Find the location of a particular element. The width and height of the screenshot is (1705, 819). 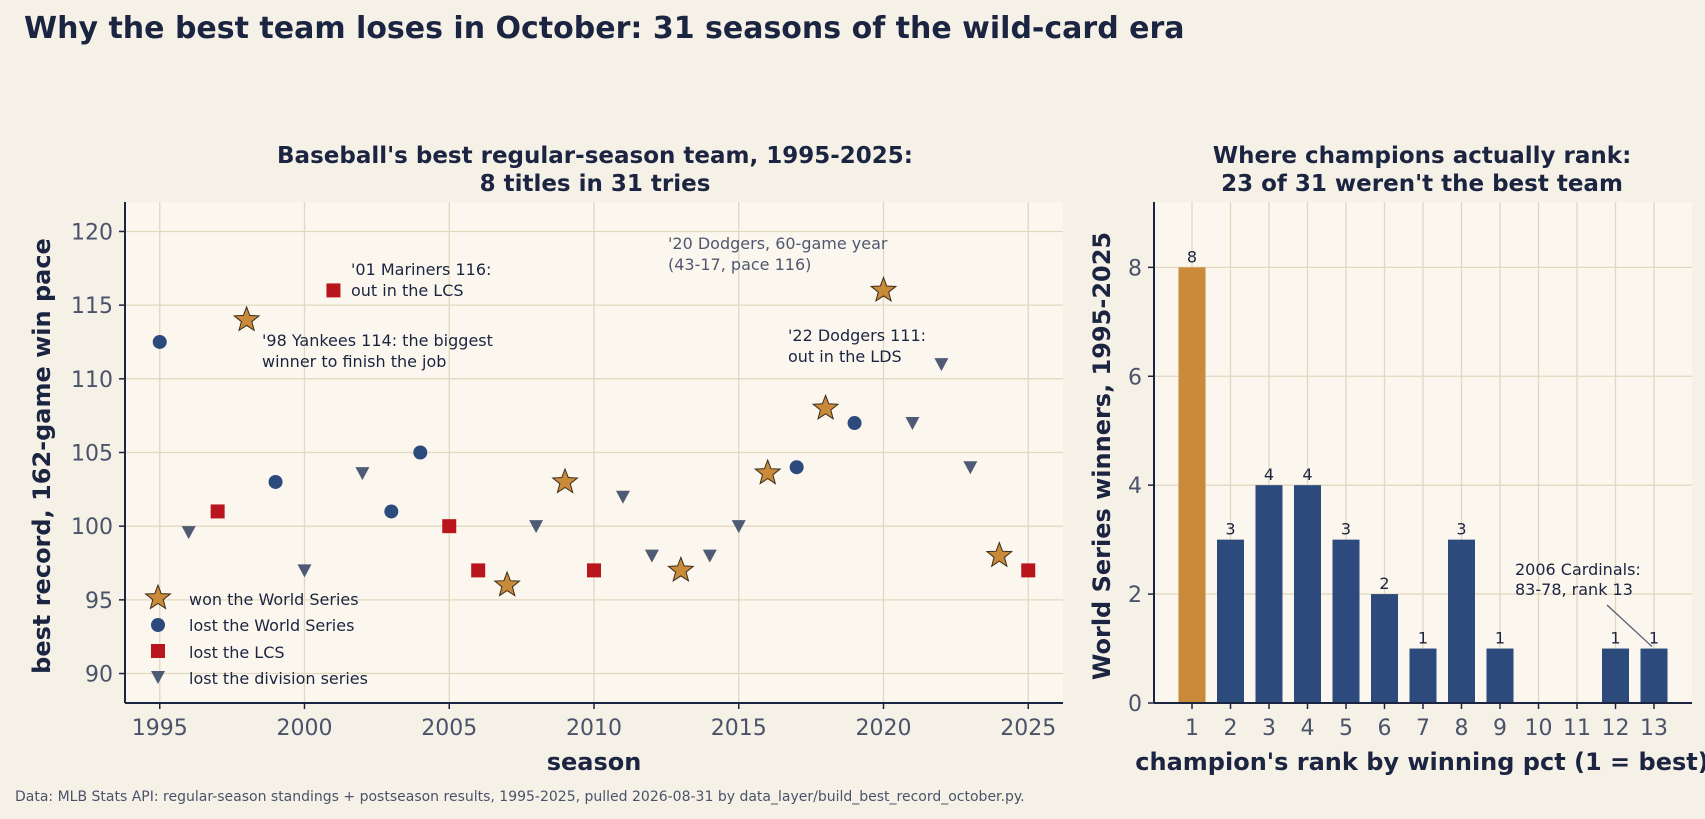

scatter-y-tick-label: 100 is located at coordinates (92, 527).